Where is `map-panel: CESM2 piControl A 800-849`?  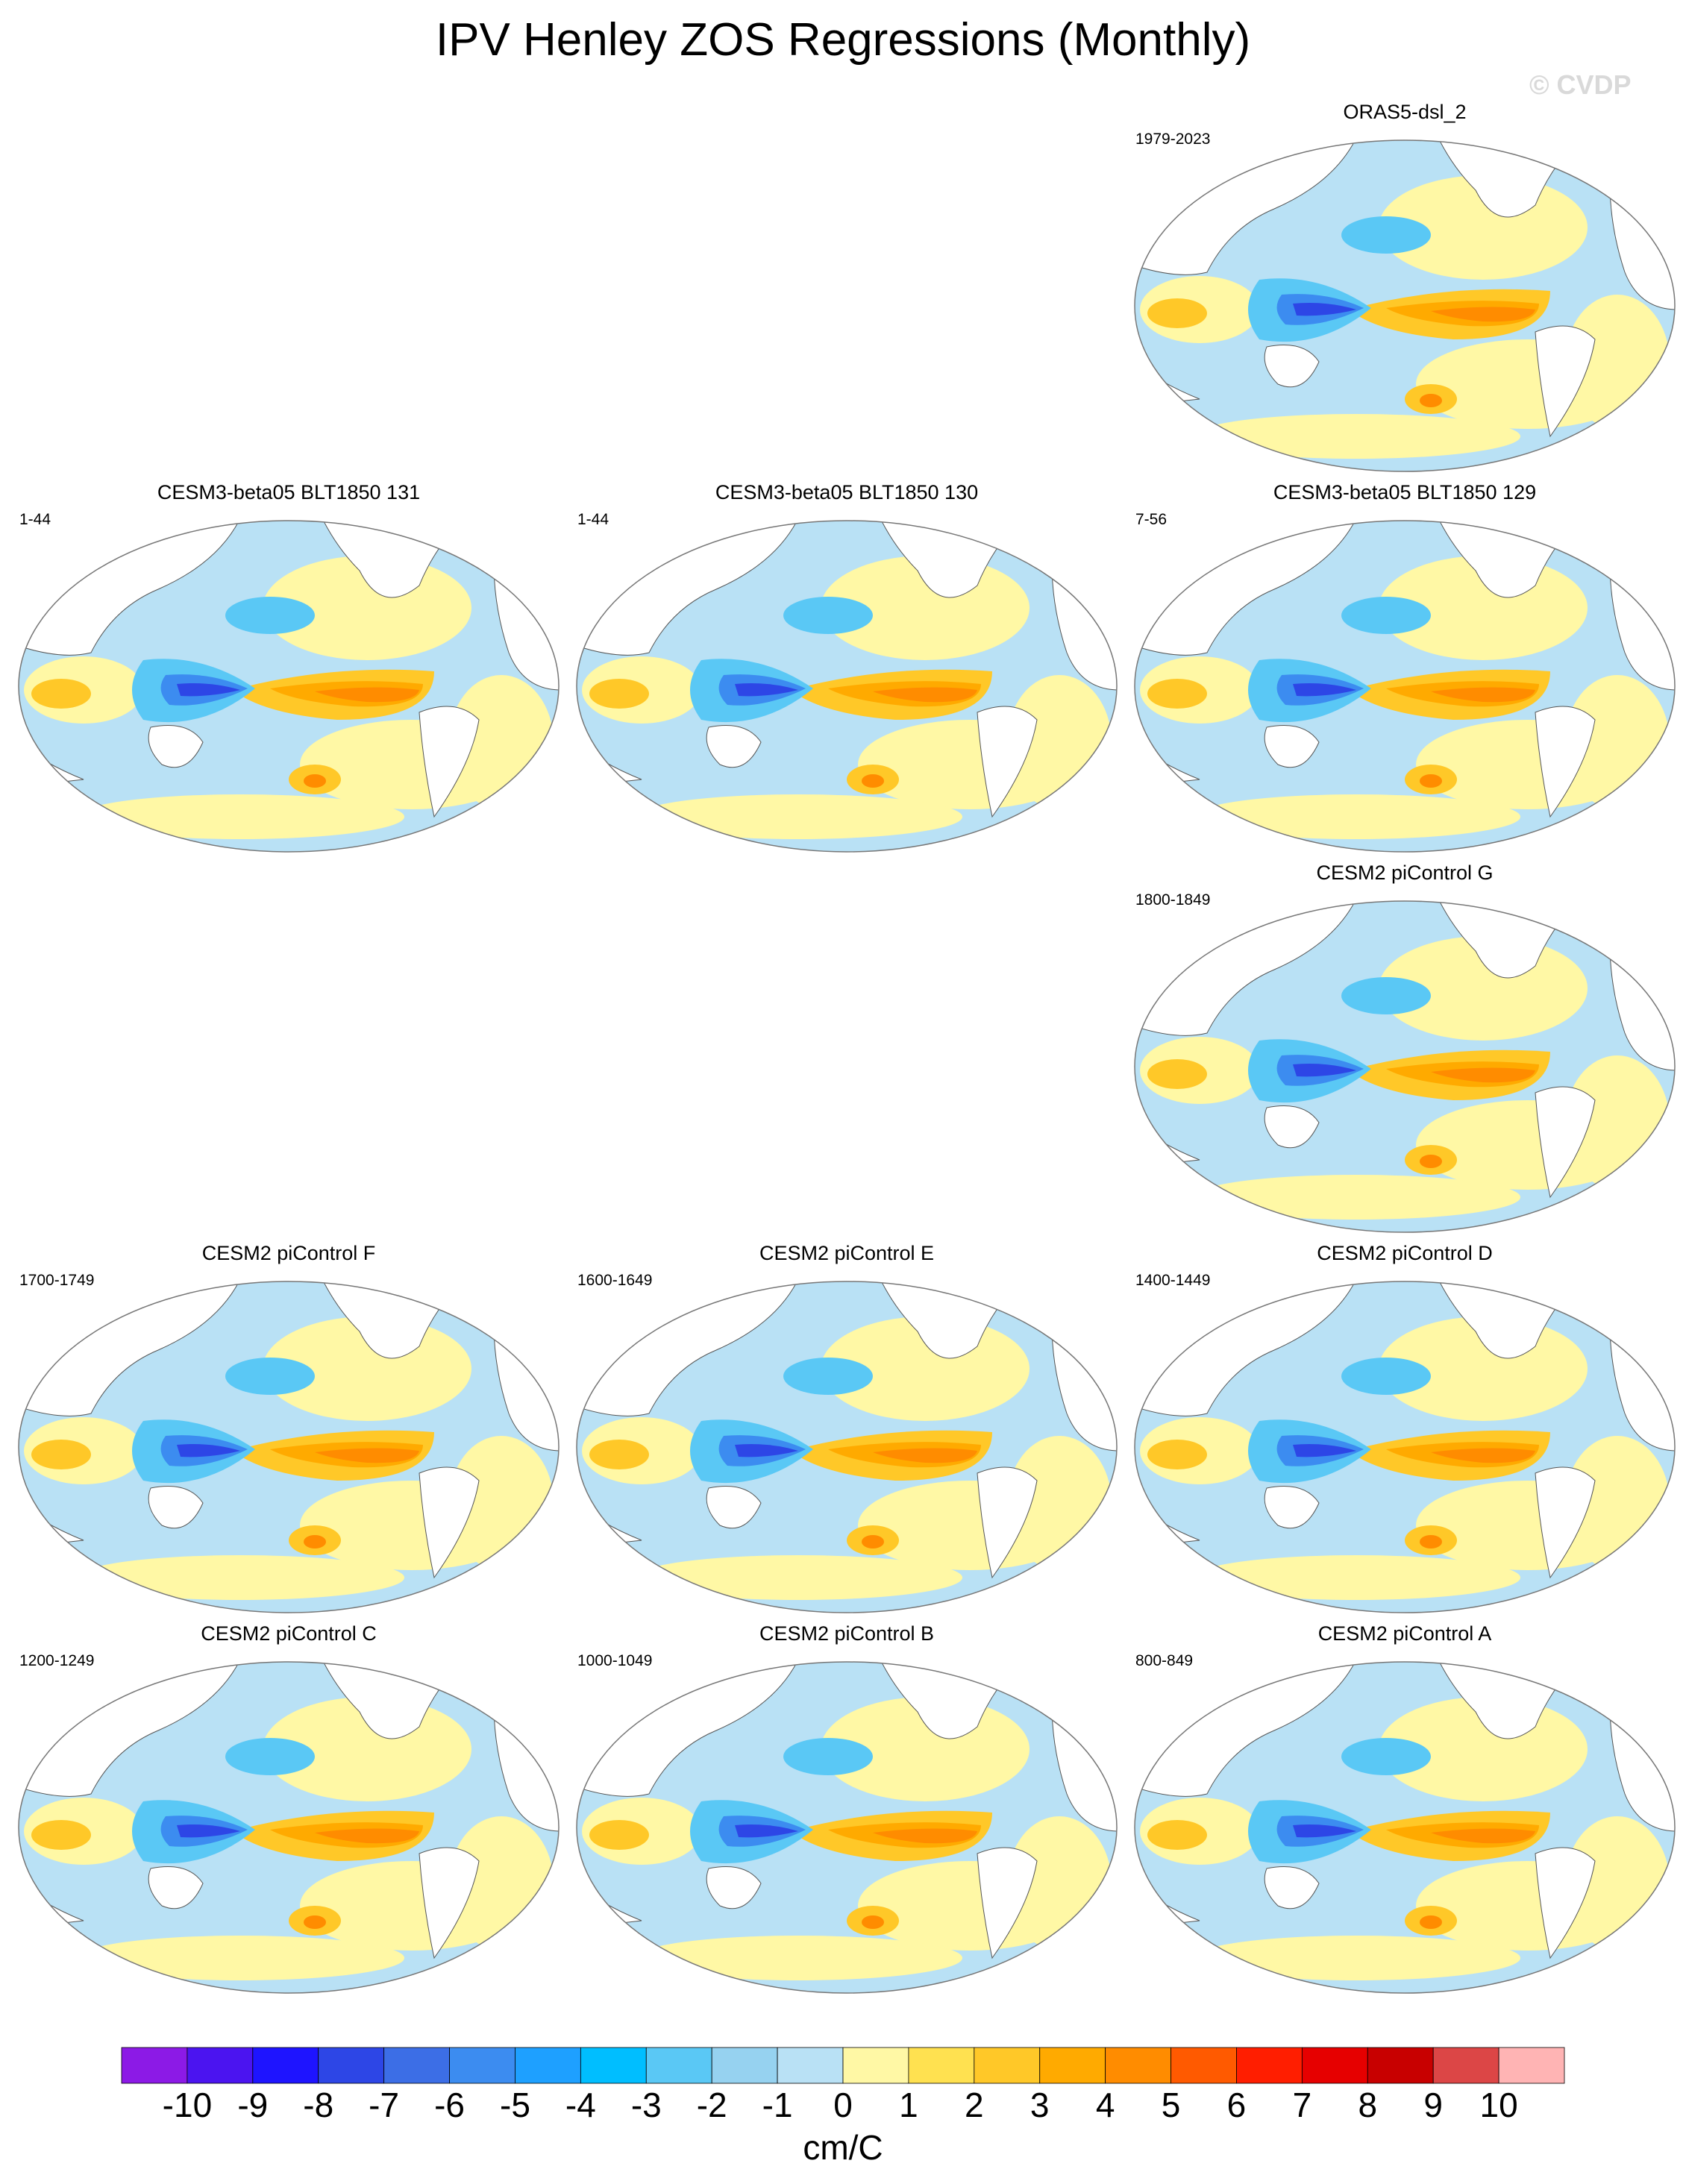
map-panel: CESM2 piControl A 800-849 is located at coordinates (1404, 1812).